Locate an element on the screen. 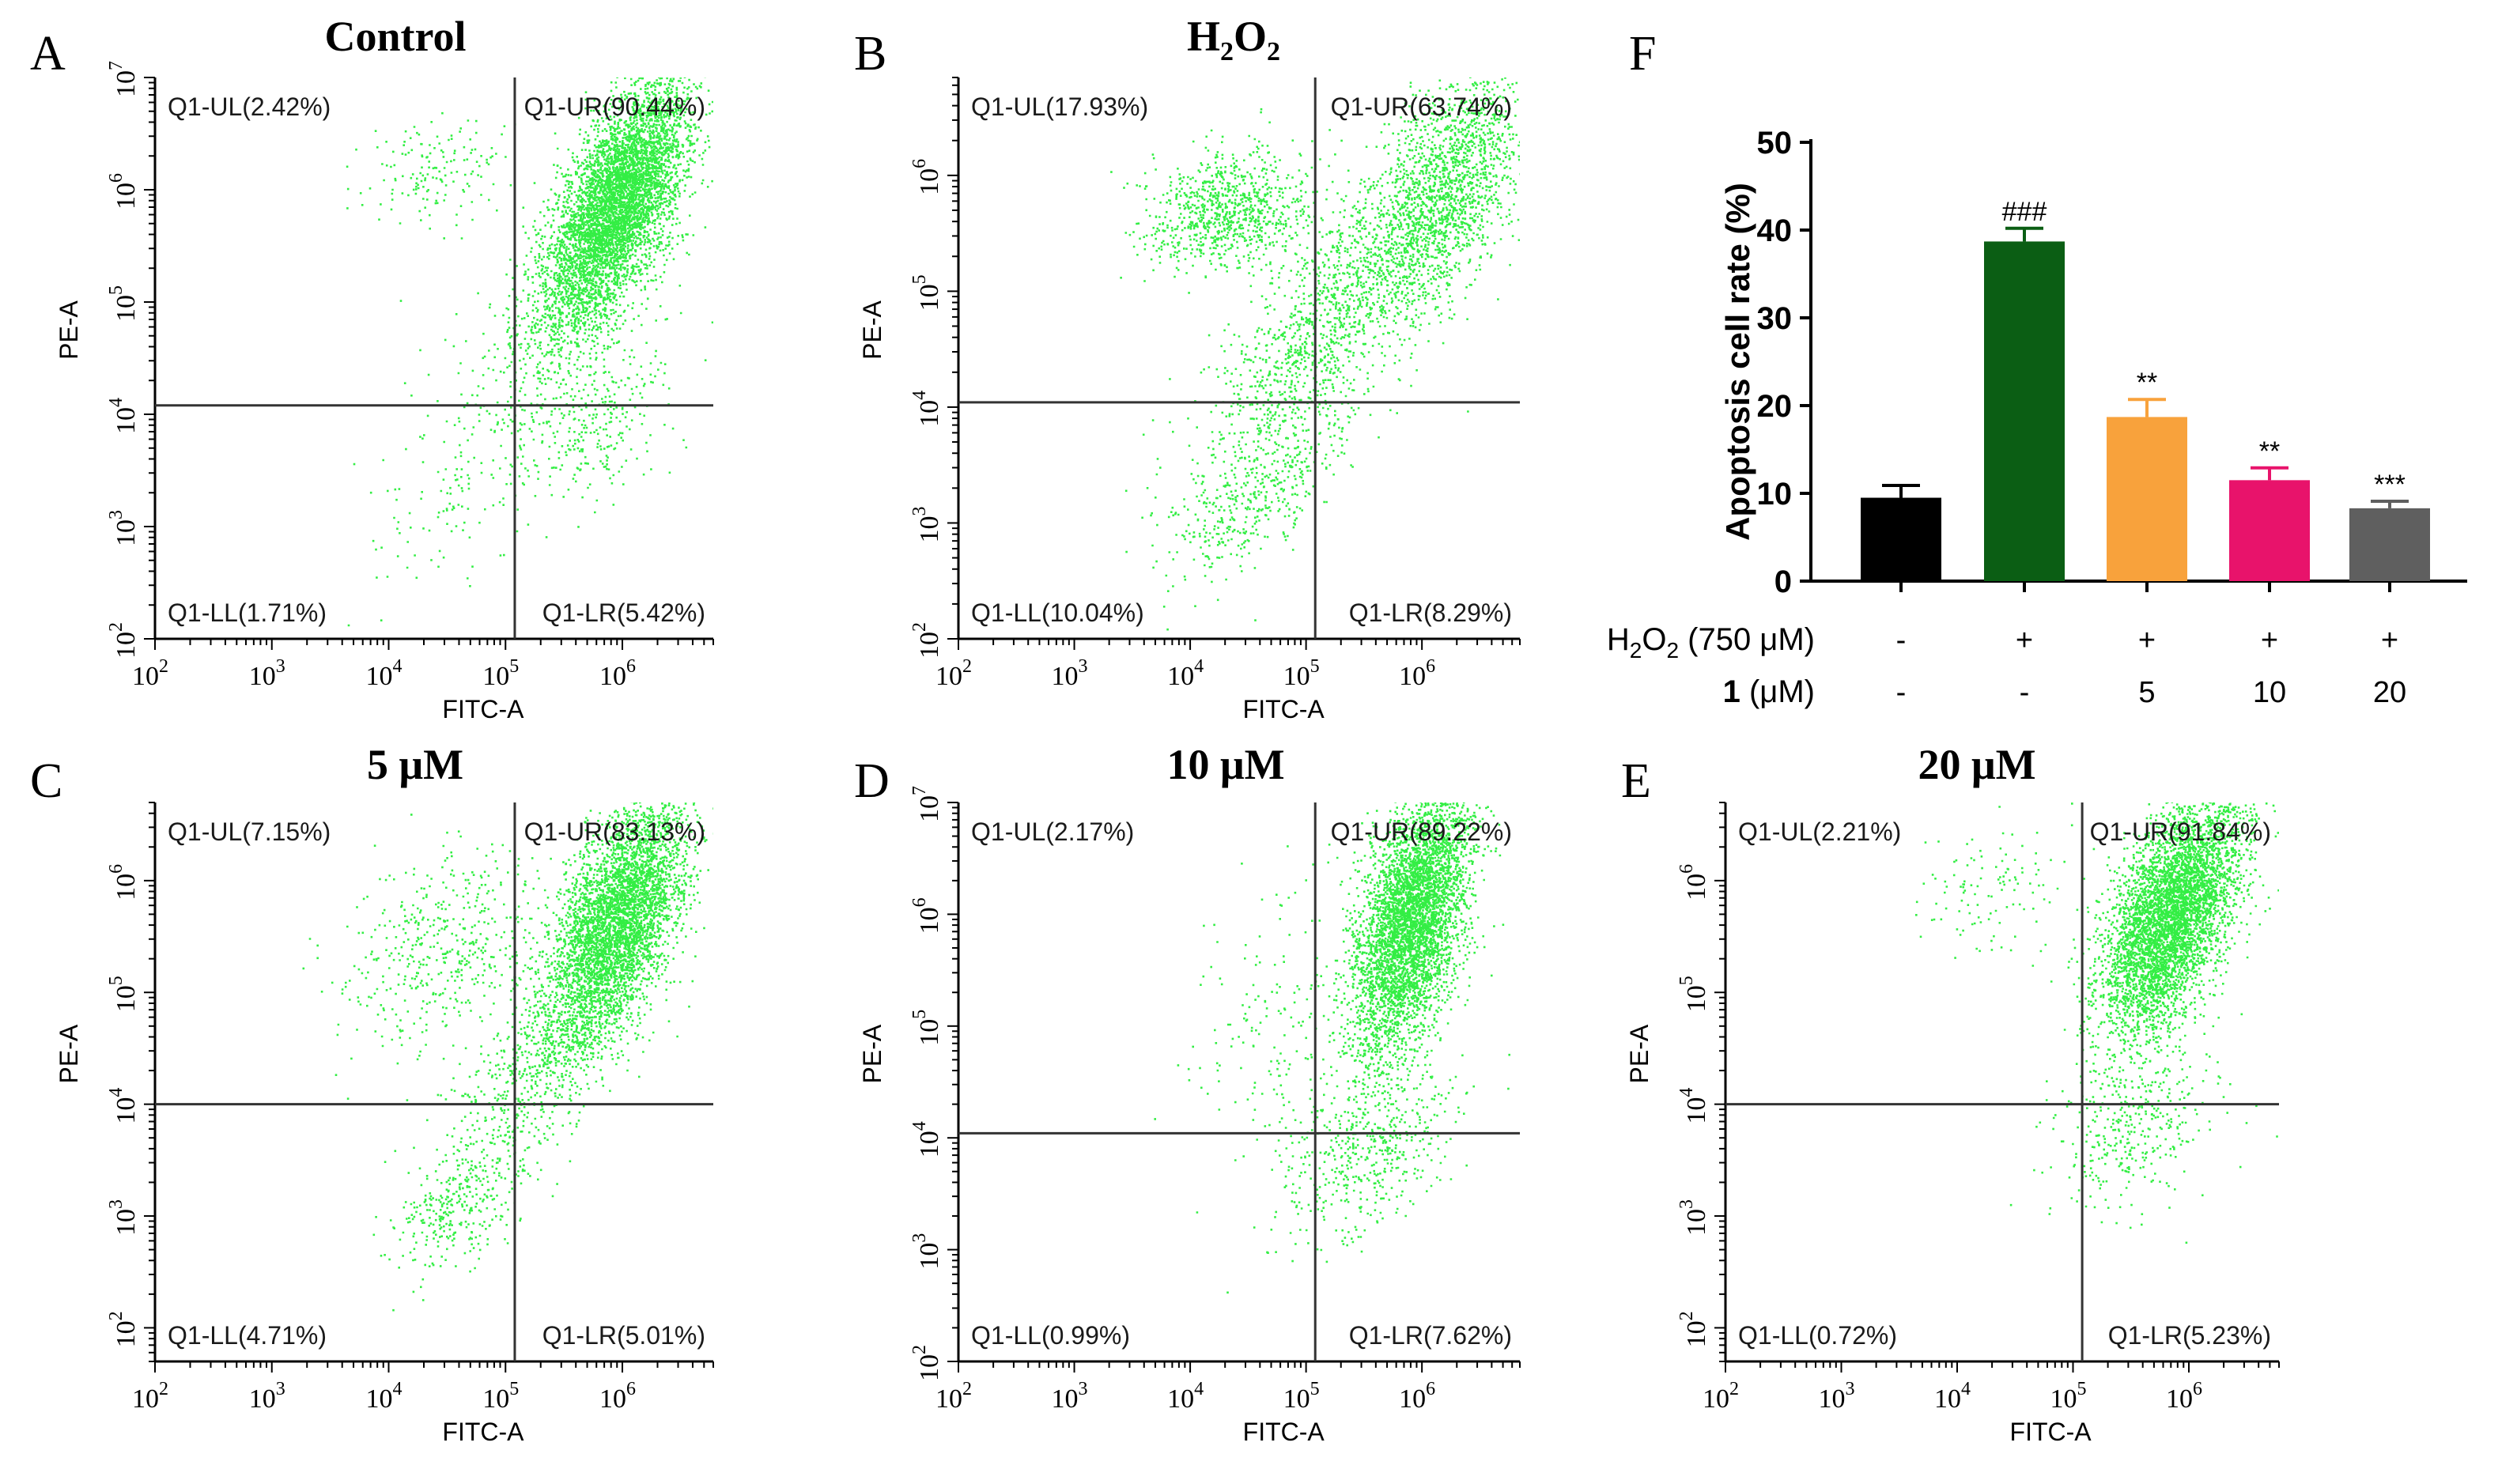  panel-title: 5 μM is located at coordinates (415, 764).